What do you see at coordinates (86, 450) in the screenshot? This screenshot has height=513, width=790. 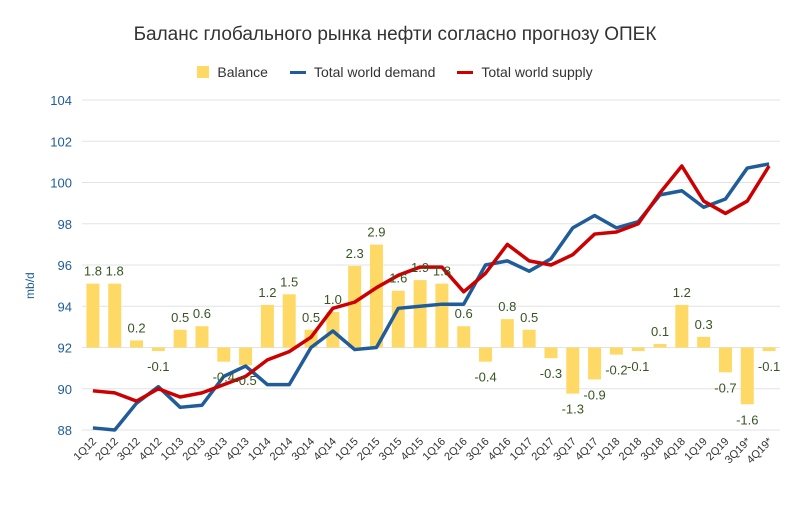 I see `x-tick-label: 1Q12` at bounding box center [86, 450].